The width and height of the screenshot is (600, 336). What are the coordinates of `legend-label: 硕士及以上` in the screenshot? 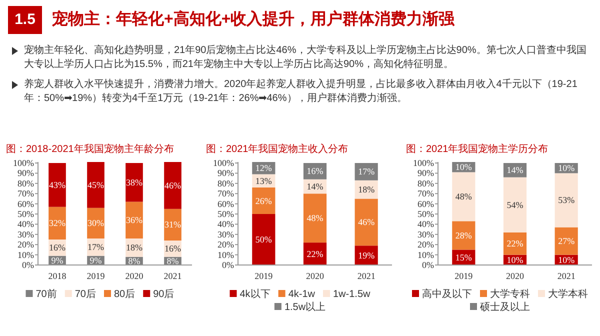 It's located at (504, 307).